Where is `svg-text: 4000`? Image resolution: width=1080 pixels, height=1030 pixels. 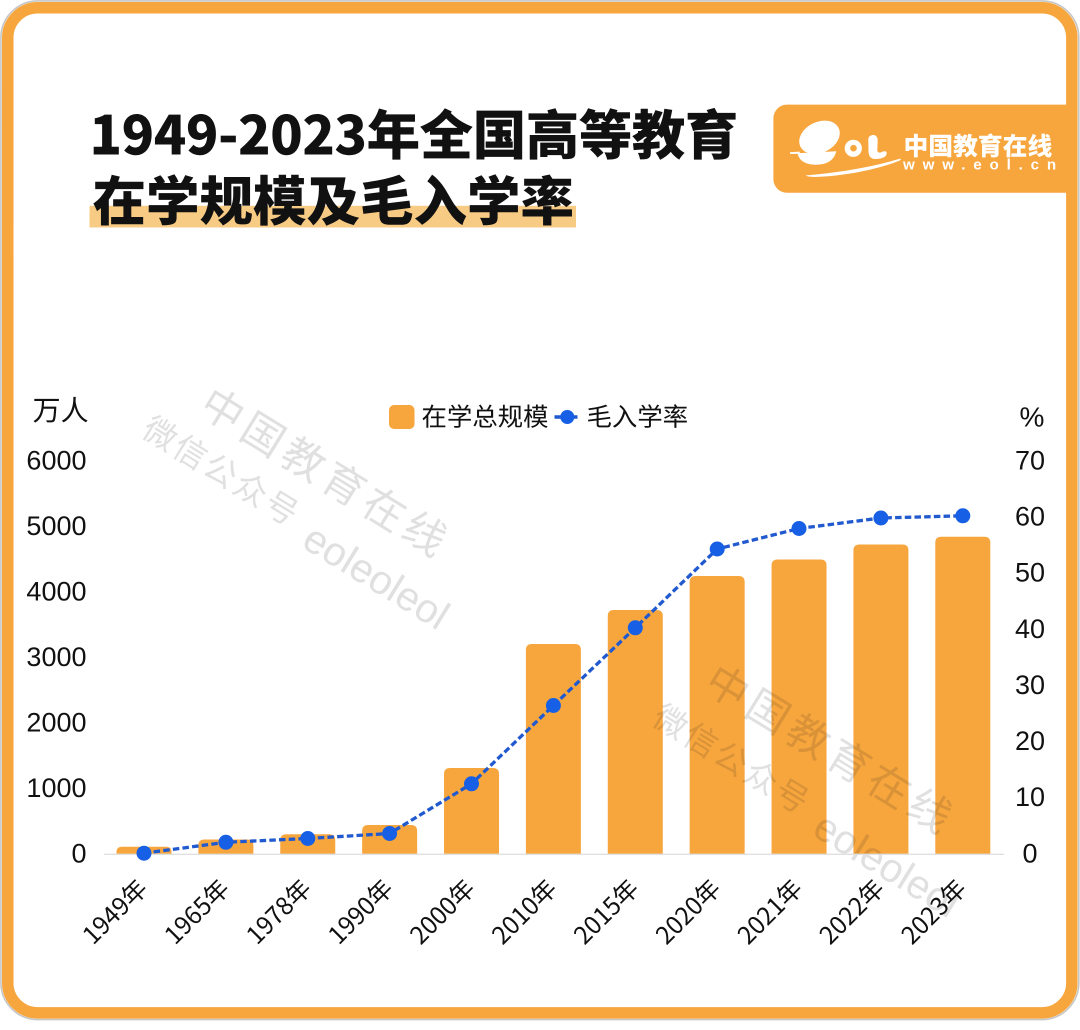
svg-text: 4000 is located at coordinates (56, 591).